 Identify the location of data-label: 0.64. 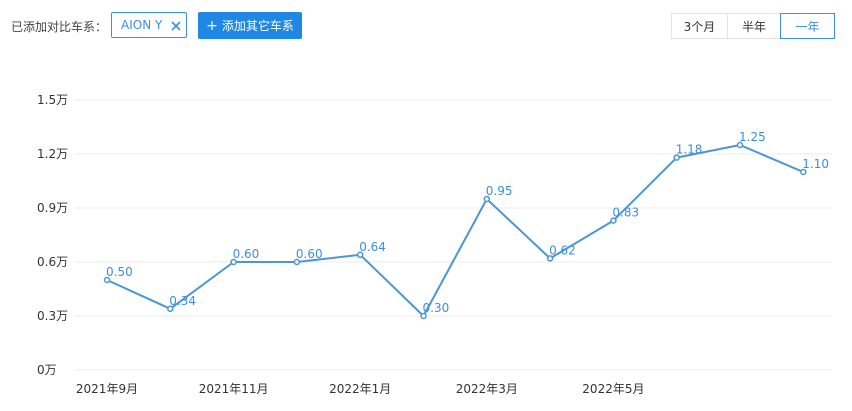
(372, 247).